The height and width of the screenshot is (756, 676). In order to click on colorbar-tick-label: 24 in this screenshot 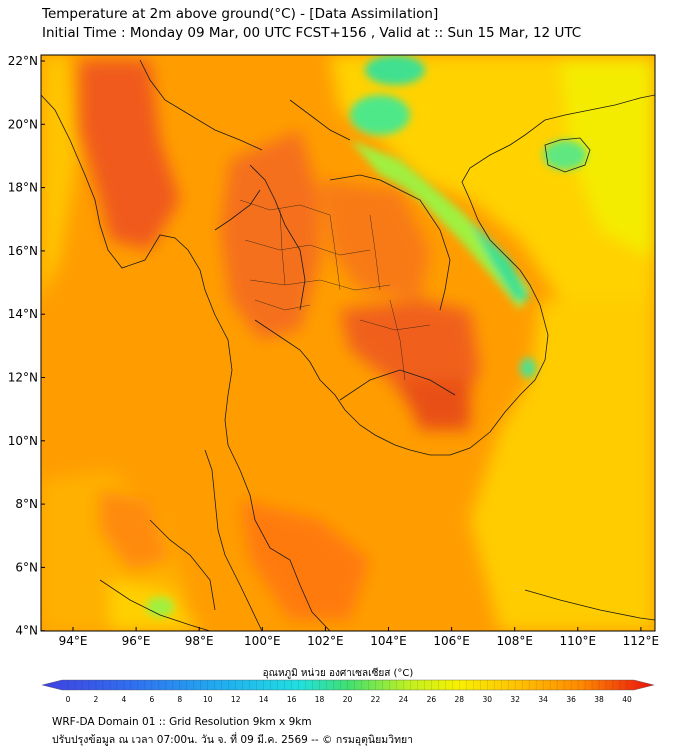, I will do `click(404, 699)`.